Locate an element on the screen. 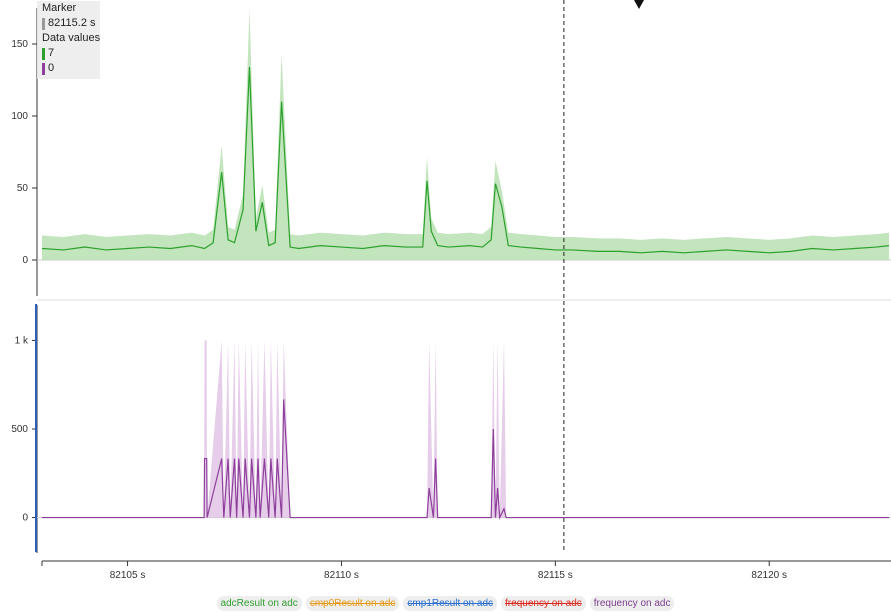  tooltip-data-values-label: Data values is located at coordinates (71, 38).